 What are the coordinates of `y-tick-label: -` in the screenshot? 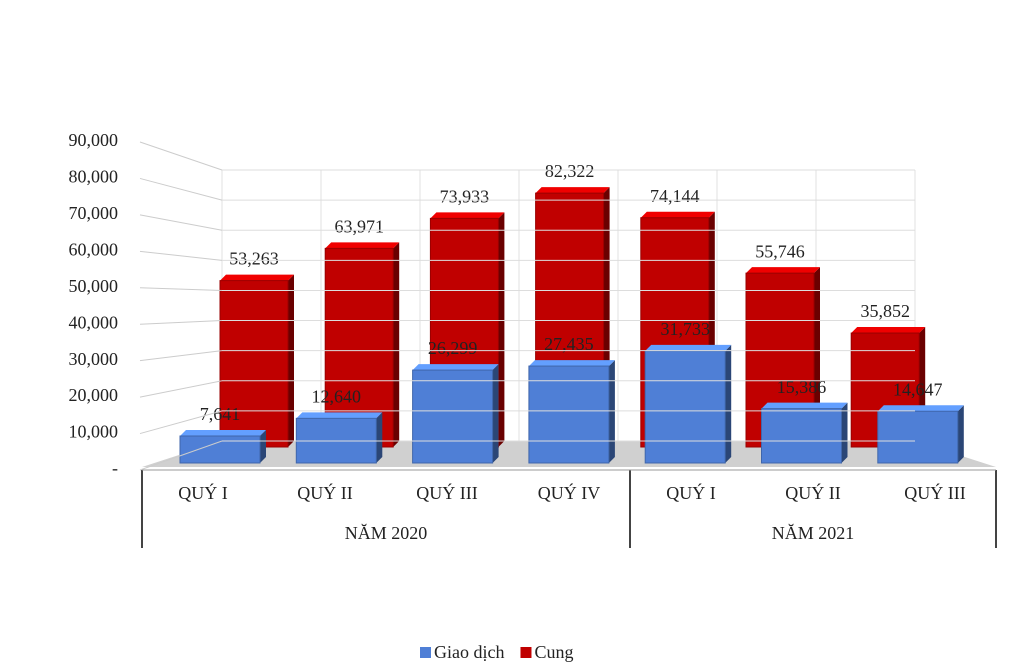 It's located at (115, 468).